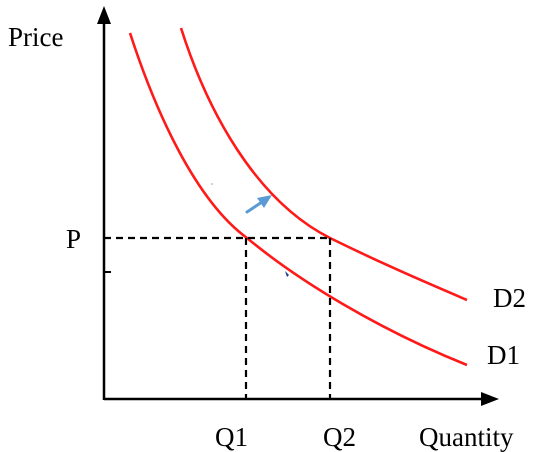 This screenshot has height=452, width=535. Describe the element at coordinates (258, 204) in the screenshot. I see `shift-arrow` at that location.